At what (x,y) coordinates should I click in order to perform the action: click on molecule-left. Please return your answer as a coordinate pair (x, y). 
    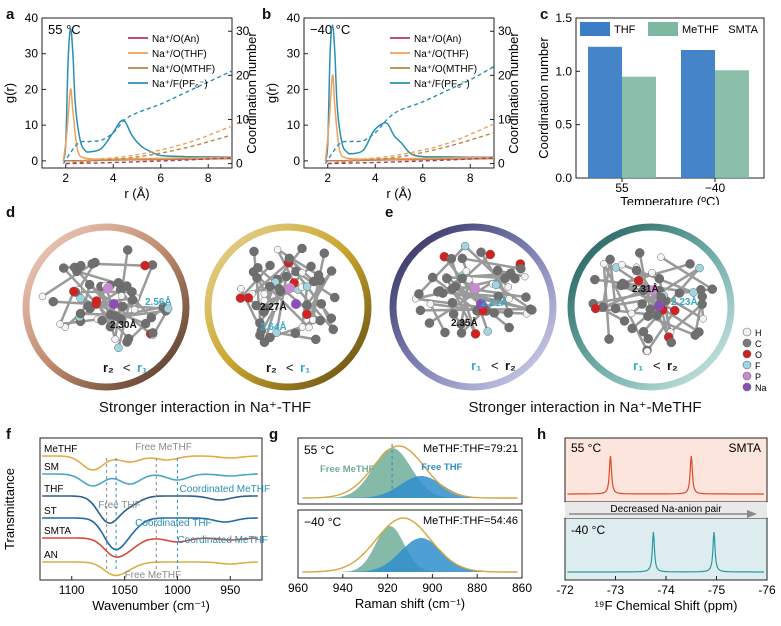
    Looking at the image, I should click on (474, 290).